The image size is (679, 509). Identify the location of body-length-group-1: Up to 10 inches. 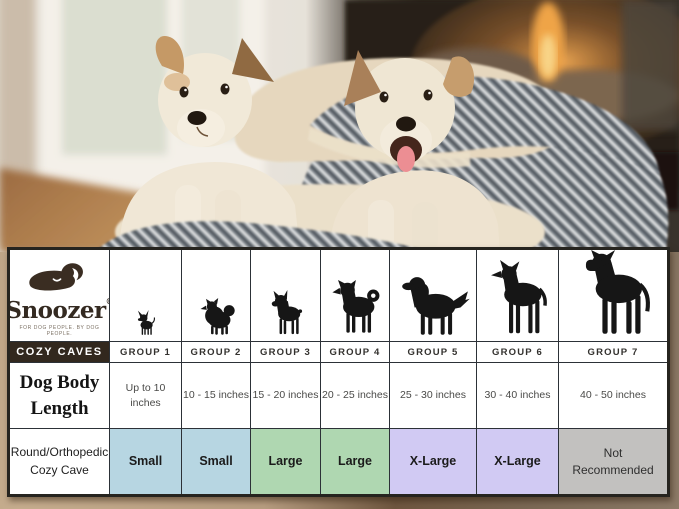
(146, 396).